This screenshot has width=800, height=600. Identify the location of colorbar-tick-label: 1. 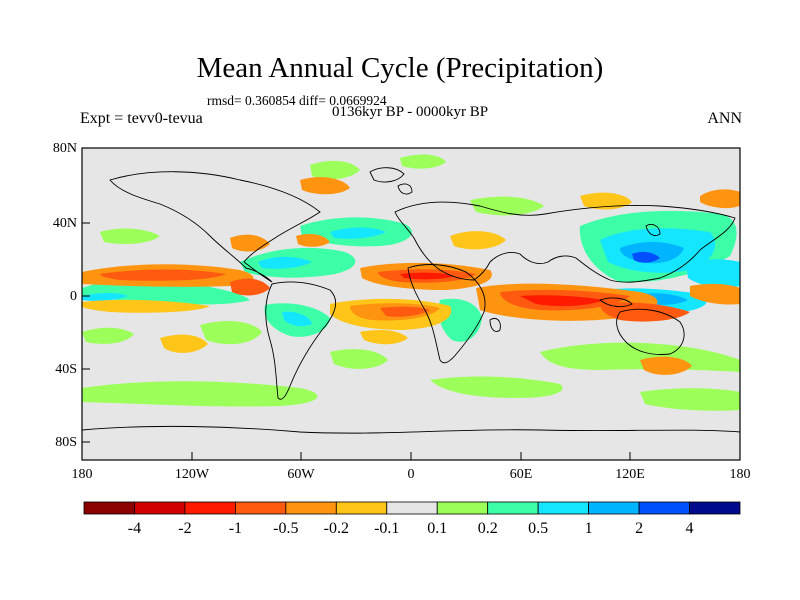
(588, 528).